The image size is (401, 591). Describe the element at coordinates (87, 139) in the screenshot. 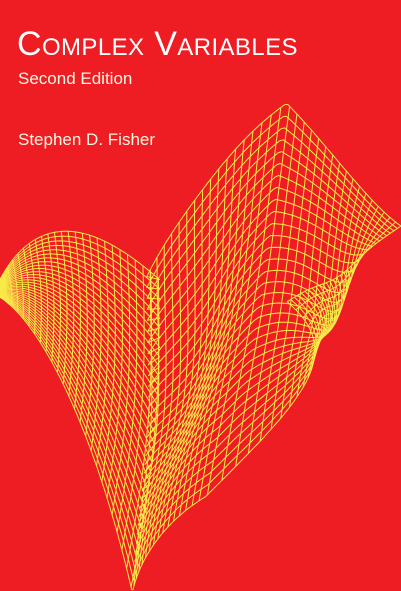

I see `author-name: Stephen D. Fisher` at that location.